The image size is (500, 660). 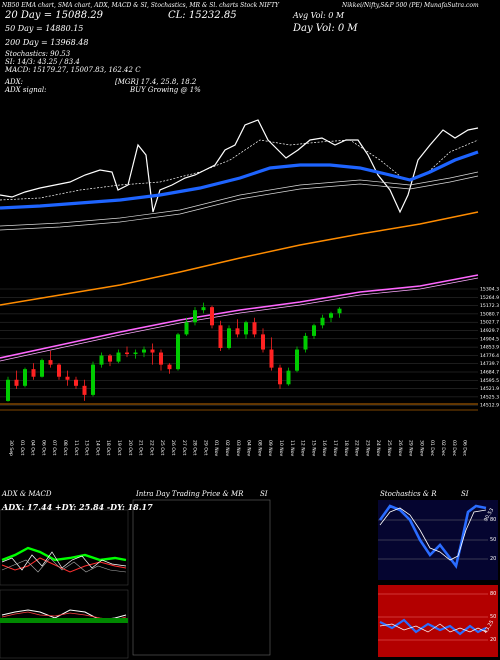 I want to click on date-label: 26 Nov, so click(x=400, y=448).